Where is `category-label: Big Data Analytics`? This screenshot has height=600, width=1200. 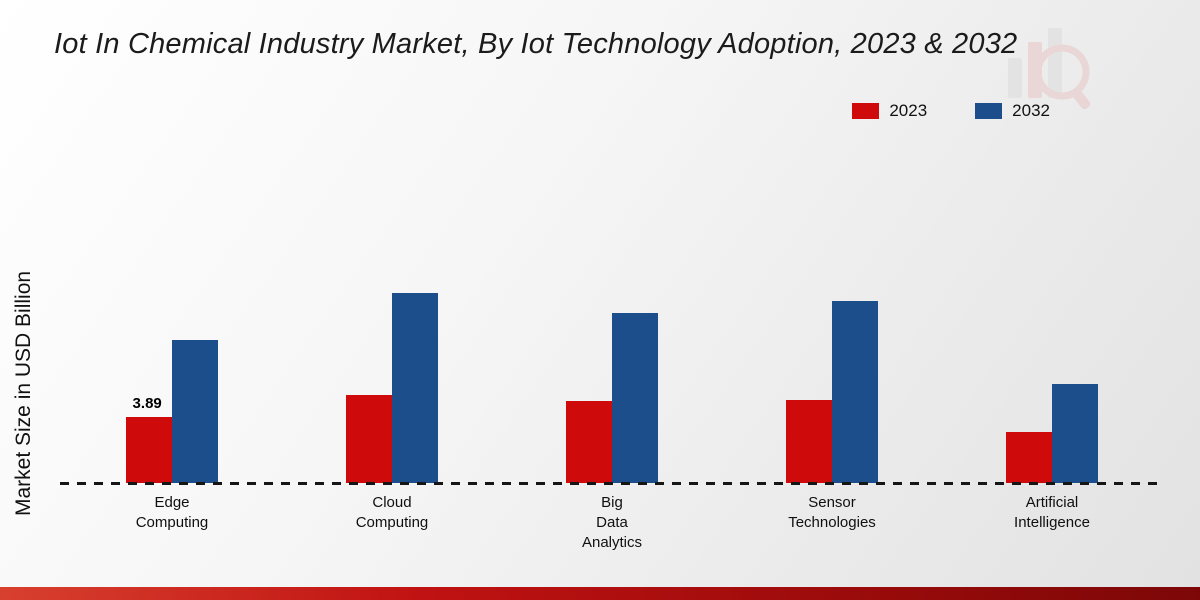
category-label: Big Data Analytics is located at coordinates (612, 522).